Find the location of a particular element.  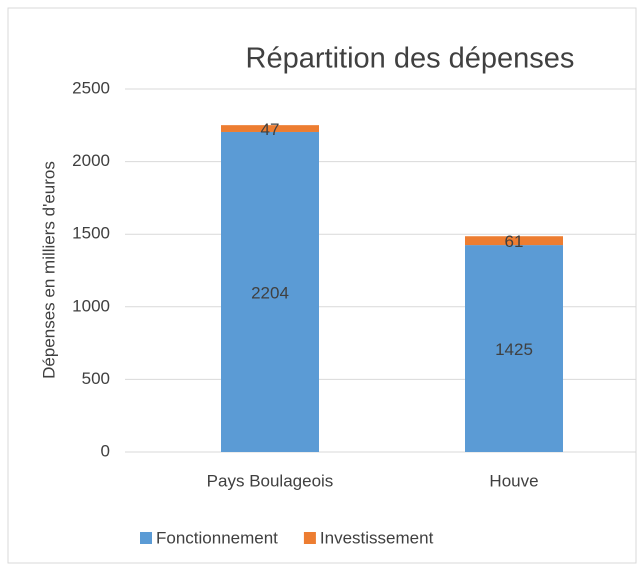

data-label: 2204 is located at coordinates (270, 292).